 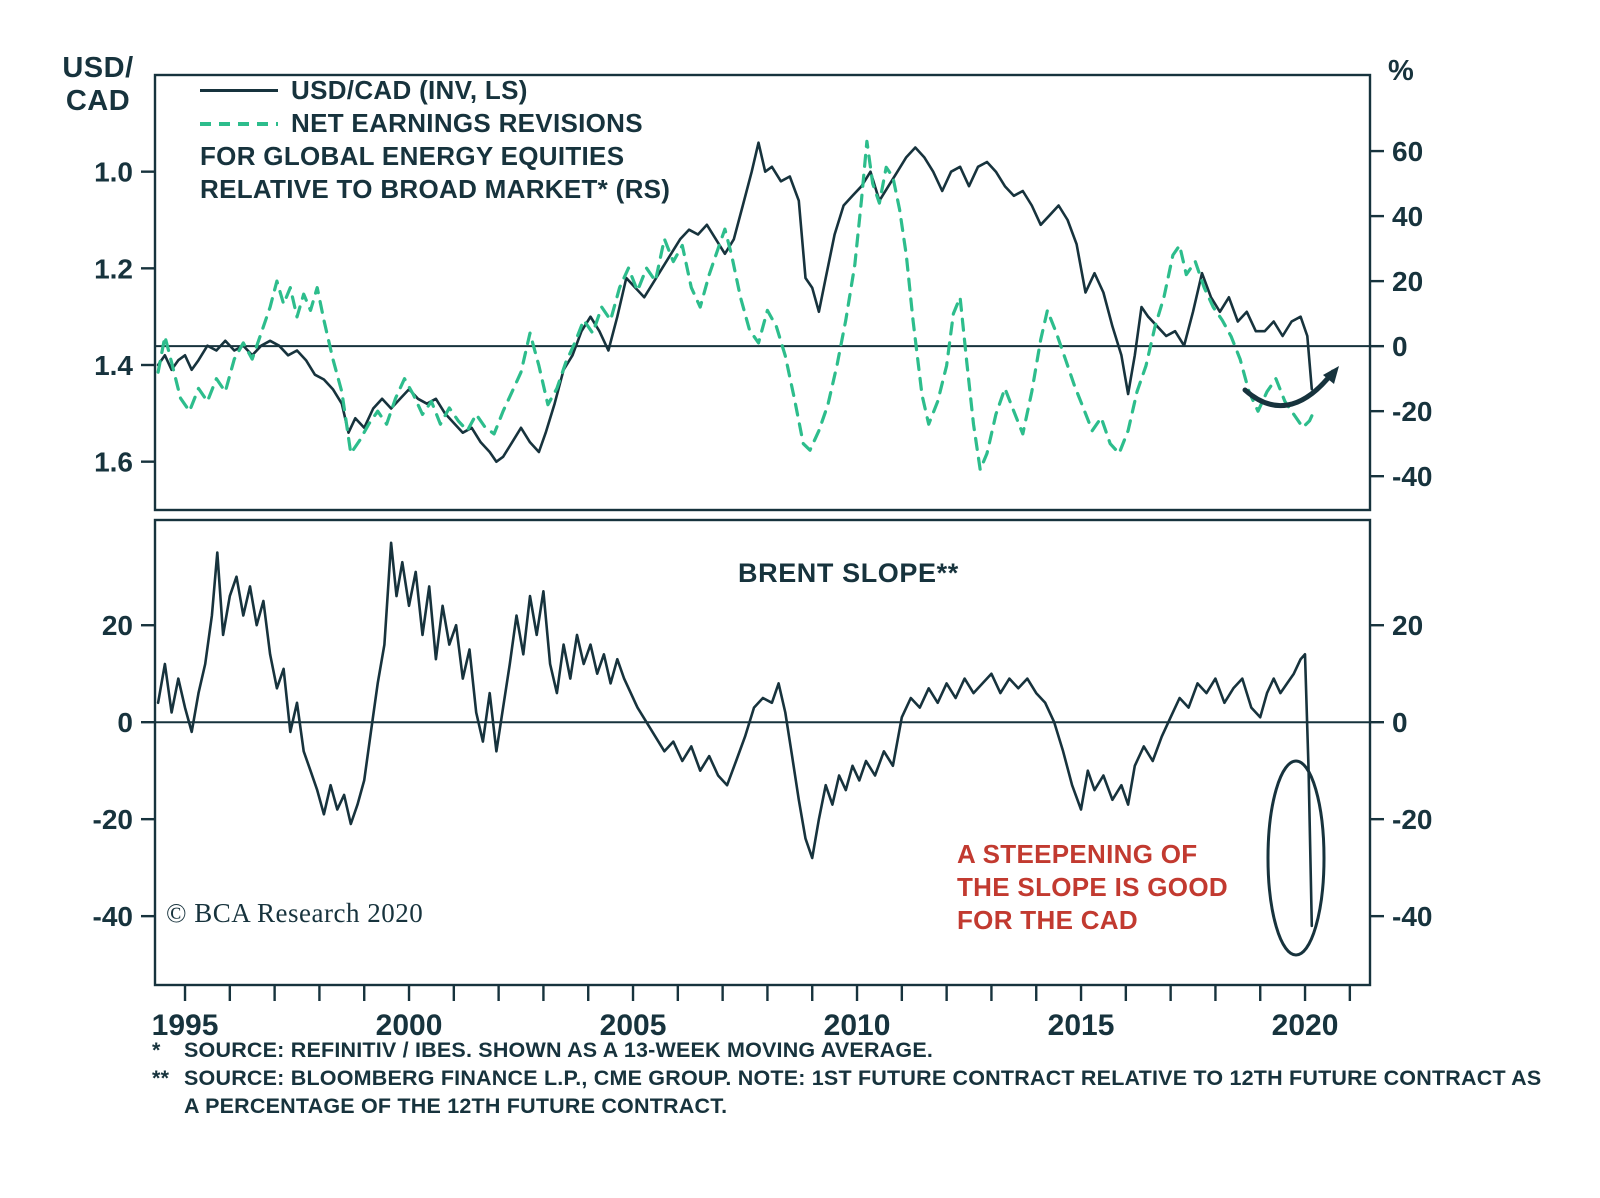 I want to click on left-tick-label: 1.4, so click(x=113, y=365).